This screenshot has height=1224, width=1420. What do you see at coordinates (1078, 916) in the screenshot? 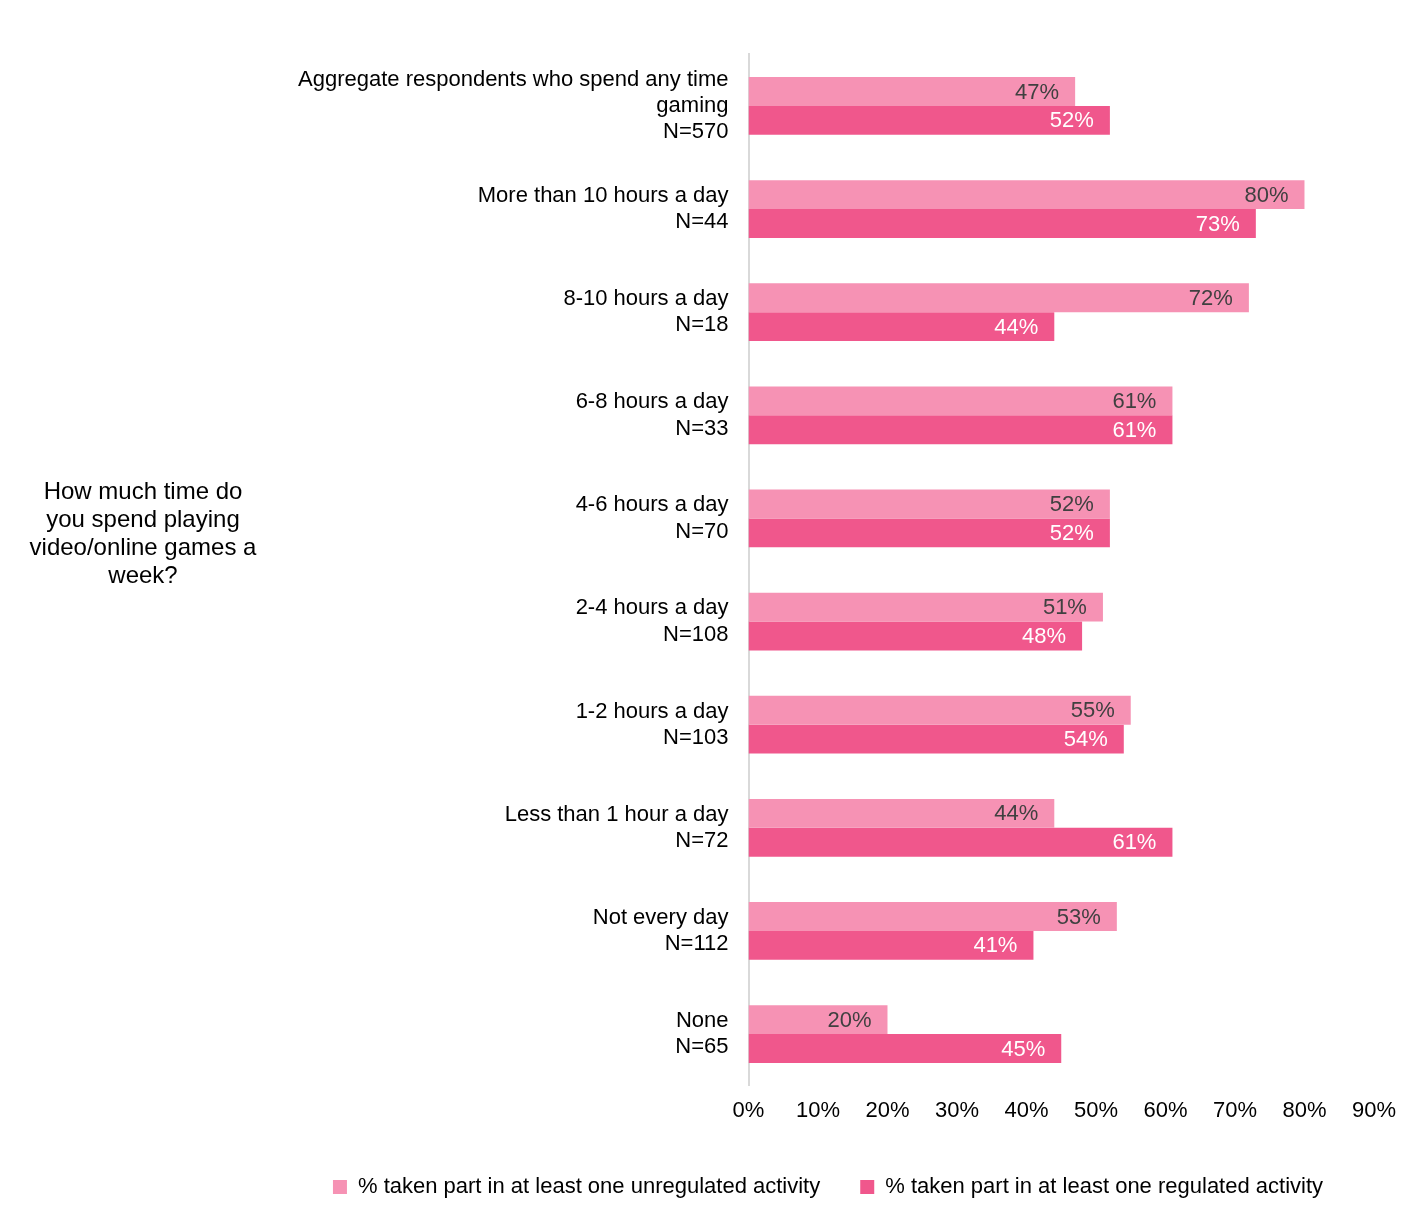
I see `data-label: 53%` at bounding box center [1078, 916].